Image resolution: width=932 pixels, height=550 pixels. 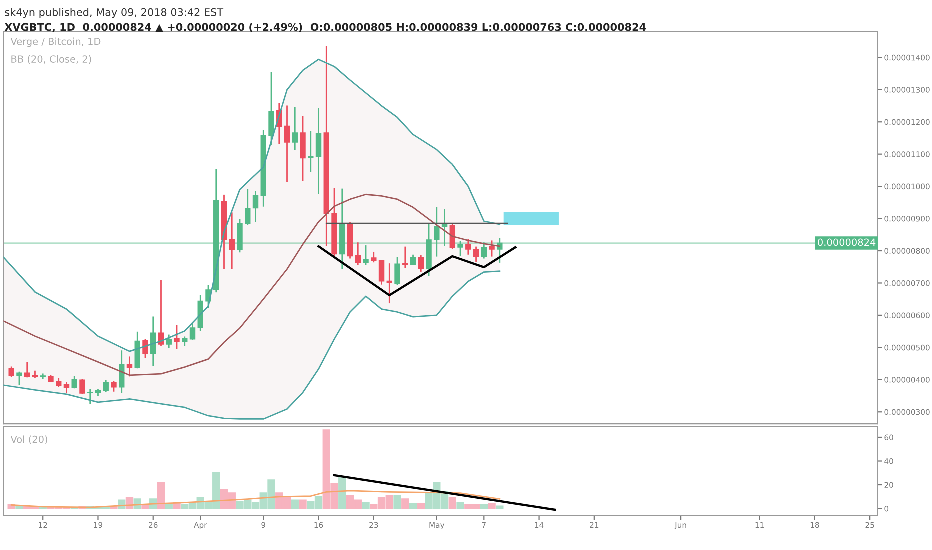 I want to click on text: Vol (20), so click(x=29, y=440).